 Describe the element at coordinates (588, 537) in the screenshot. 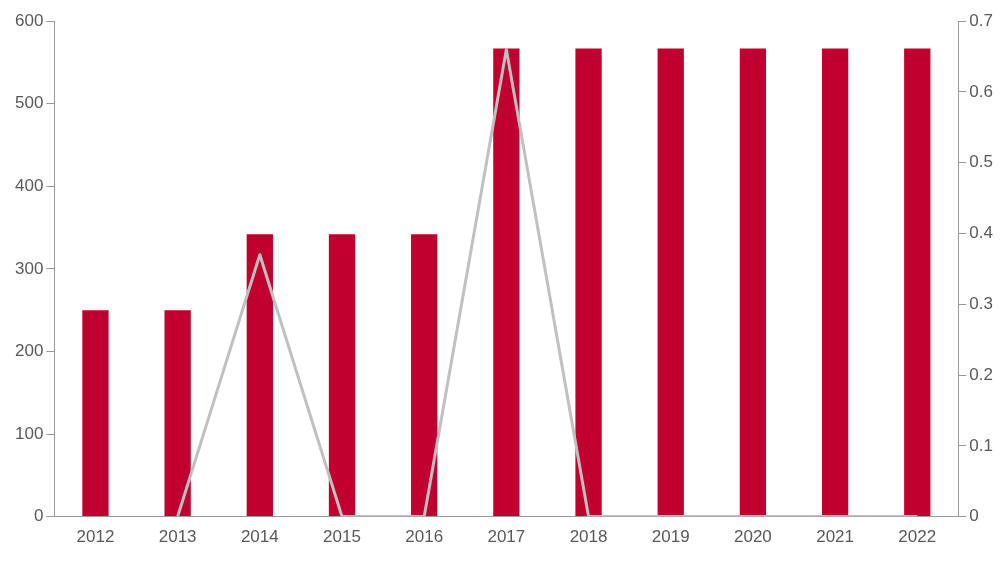

I see `x-tick-label: 2018` at that location.